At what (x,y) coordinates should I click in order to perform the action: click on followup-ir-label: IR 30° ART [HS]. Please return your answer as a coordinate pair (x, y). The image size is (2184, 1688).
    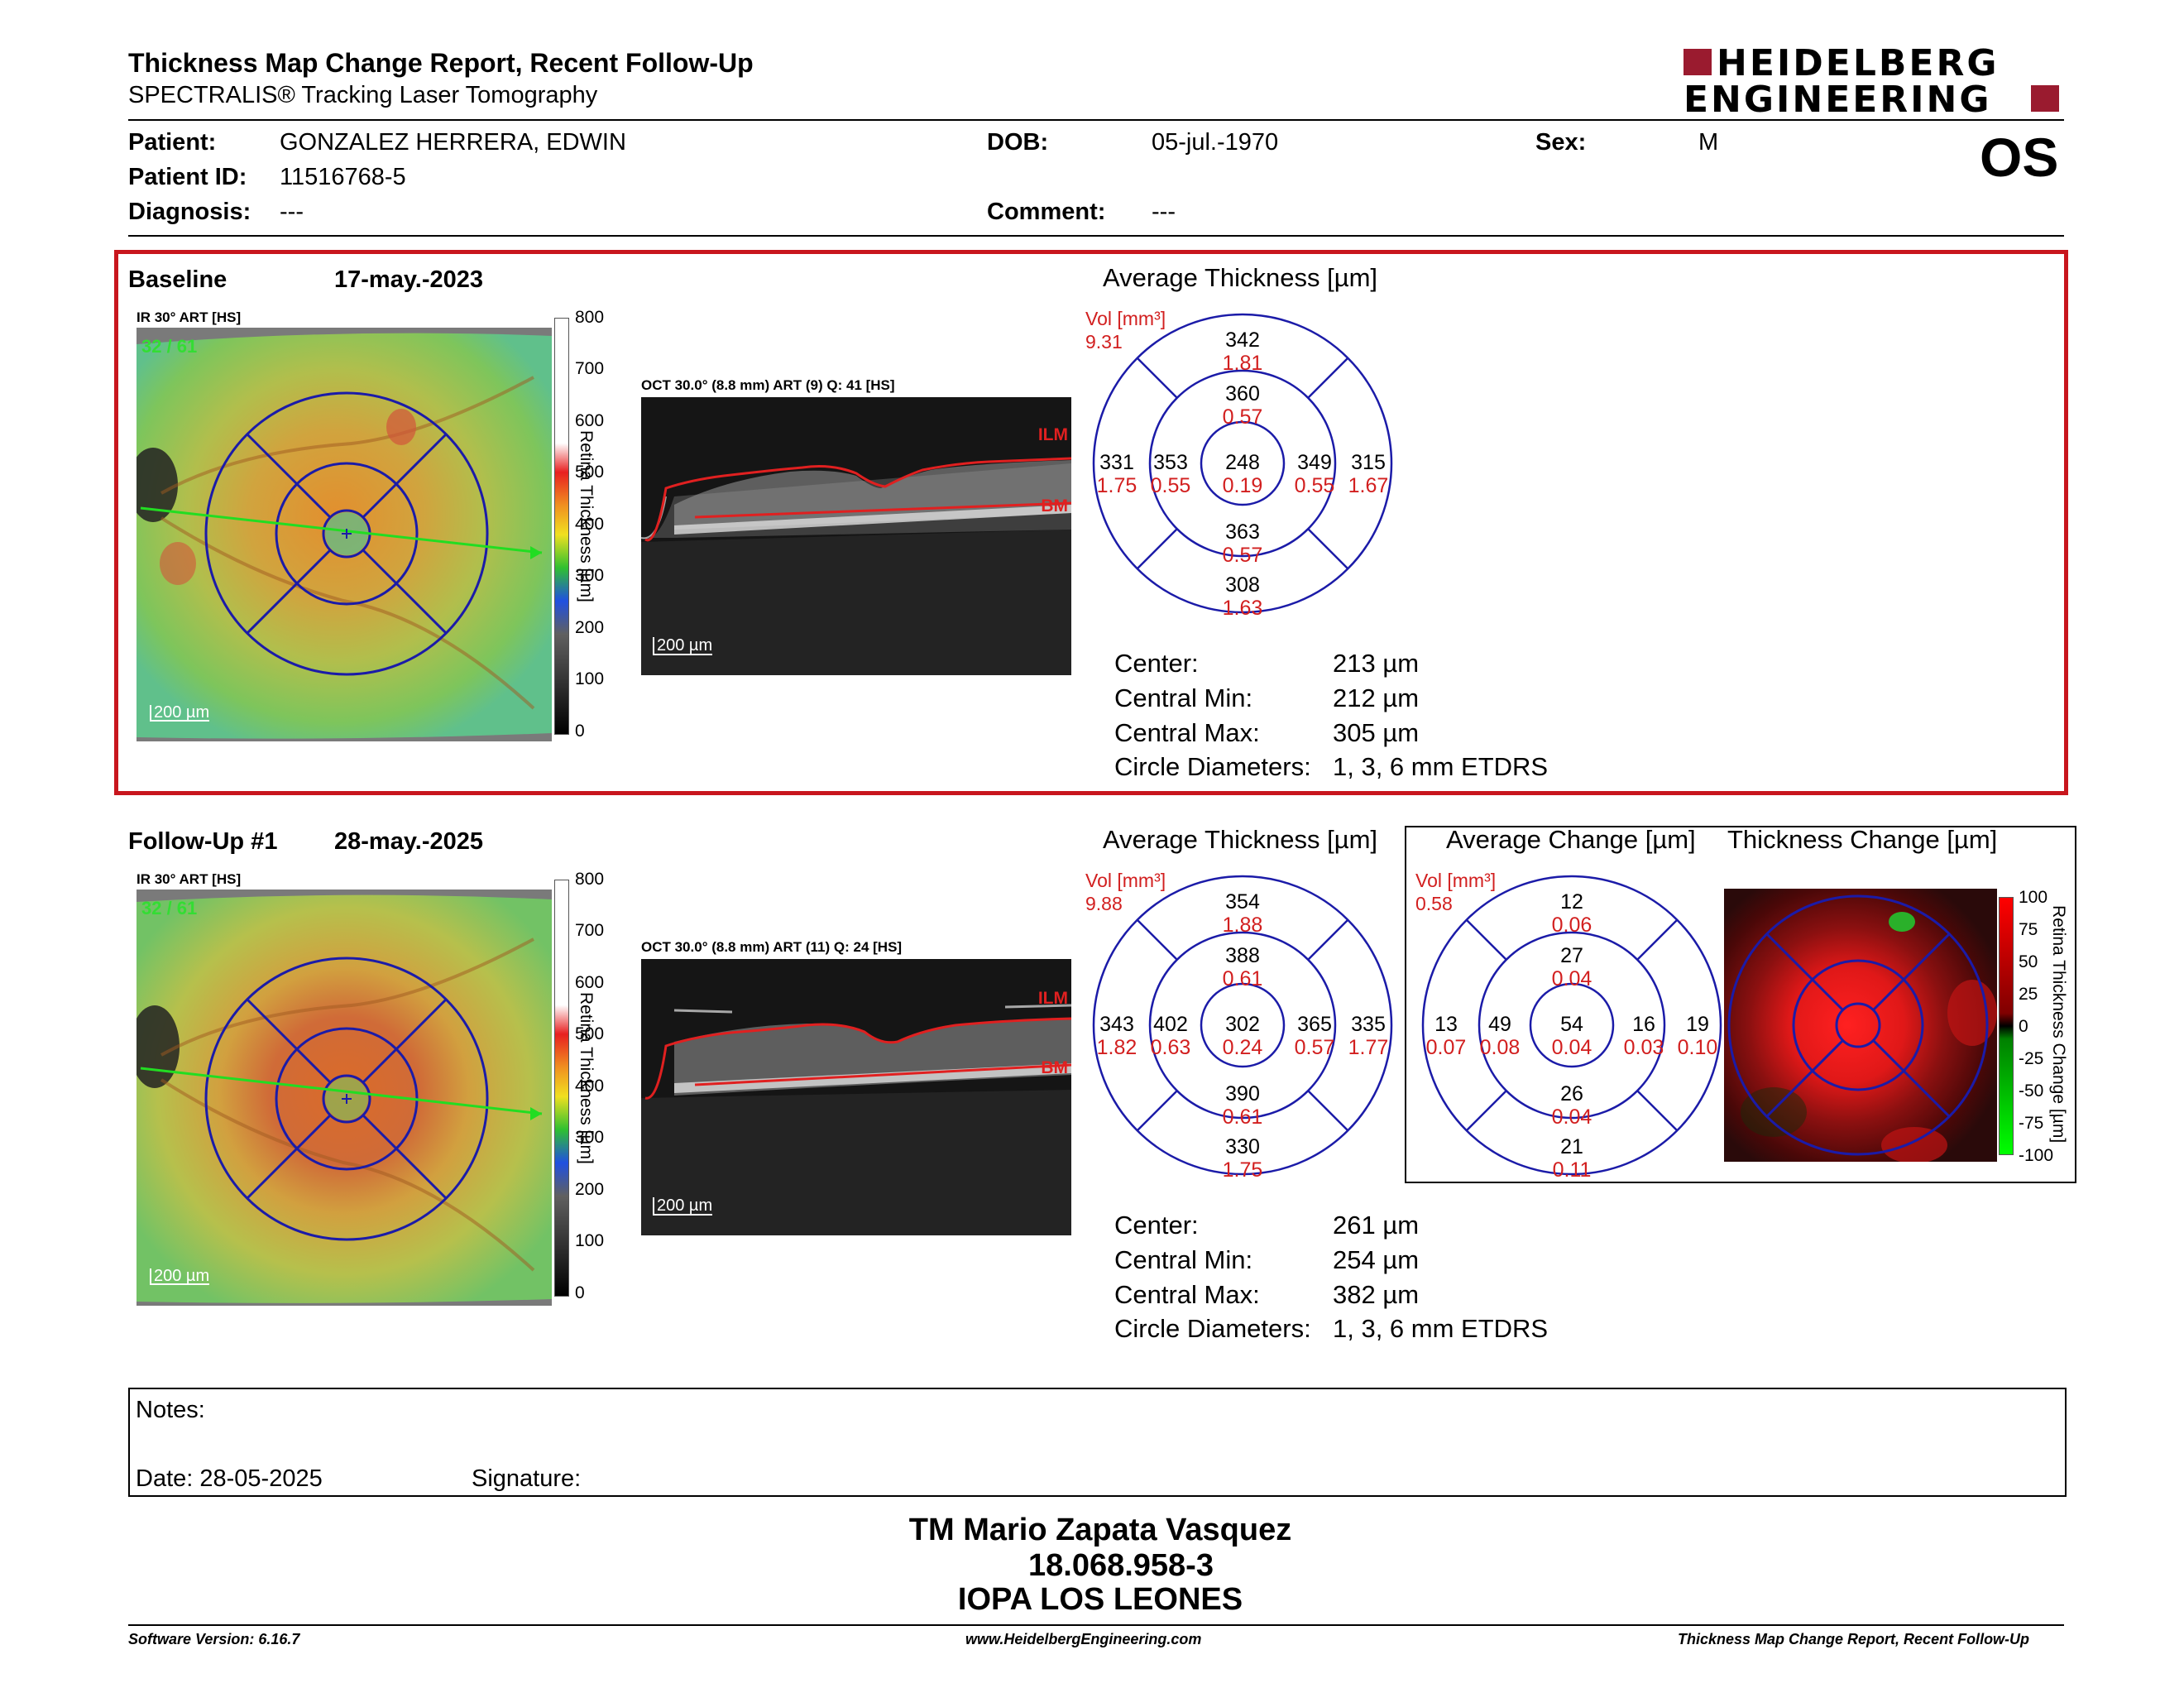
    Looking at the image, I should click on (189, 879).